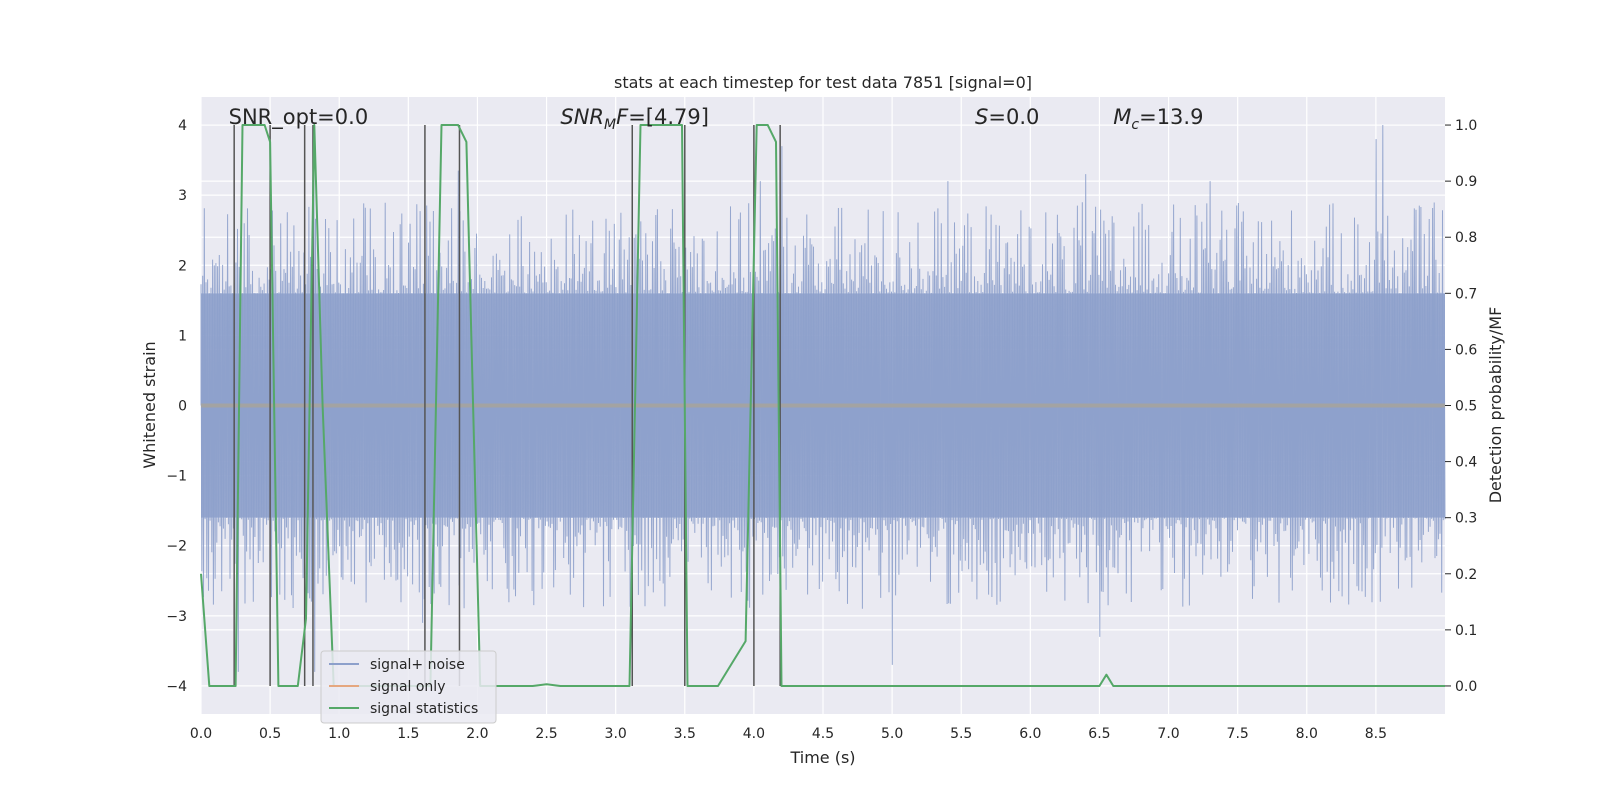 The height and width of the screenshot is (800, 1600). I want to click on y-right-tick-label-3: 0.7, so click(1466, 294).